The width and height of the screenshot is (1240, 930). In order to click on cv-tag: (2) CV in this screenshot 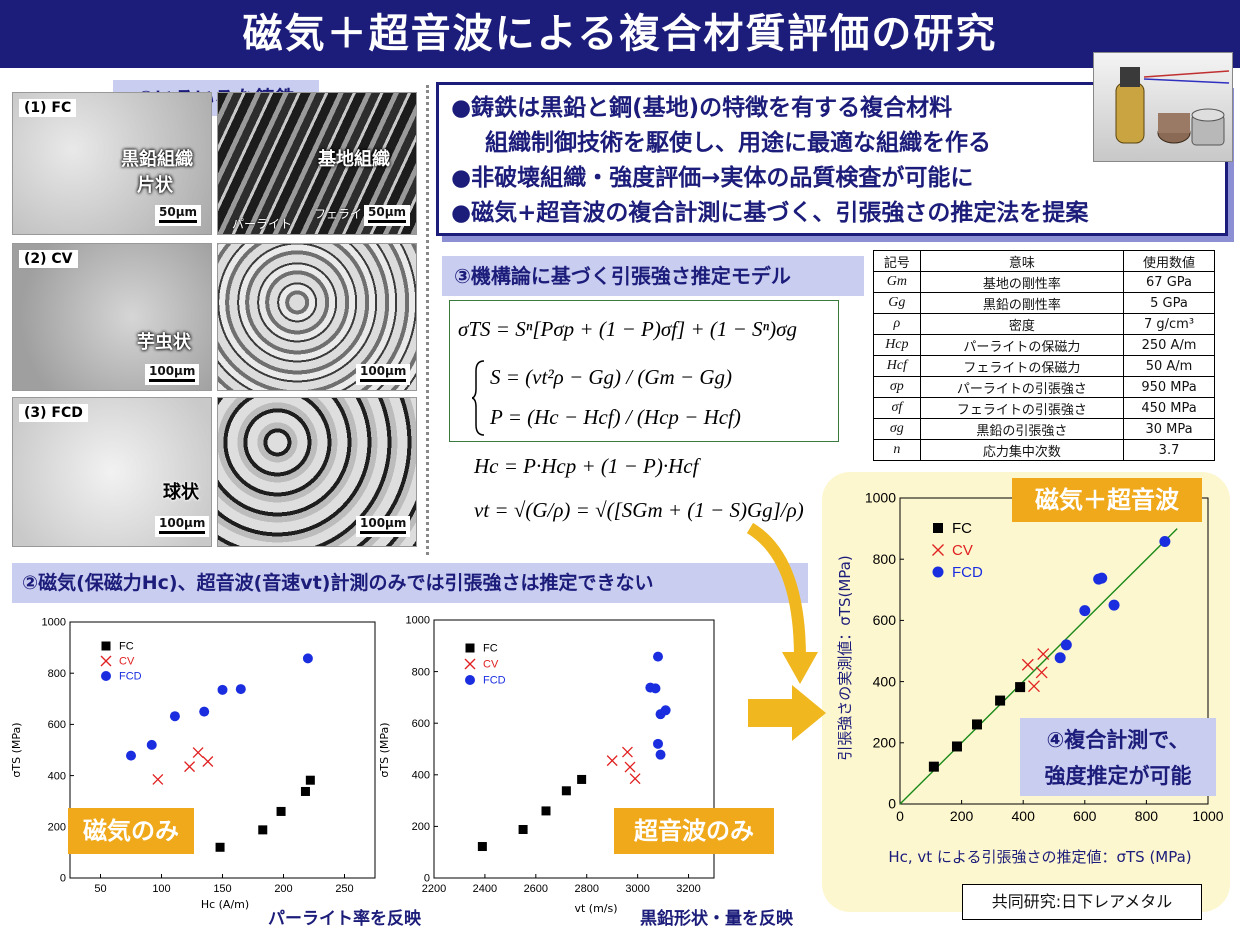, I will do `click(48, 259)`.